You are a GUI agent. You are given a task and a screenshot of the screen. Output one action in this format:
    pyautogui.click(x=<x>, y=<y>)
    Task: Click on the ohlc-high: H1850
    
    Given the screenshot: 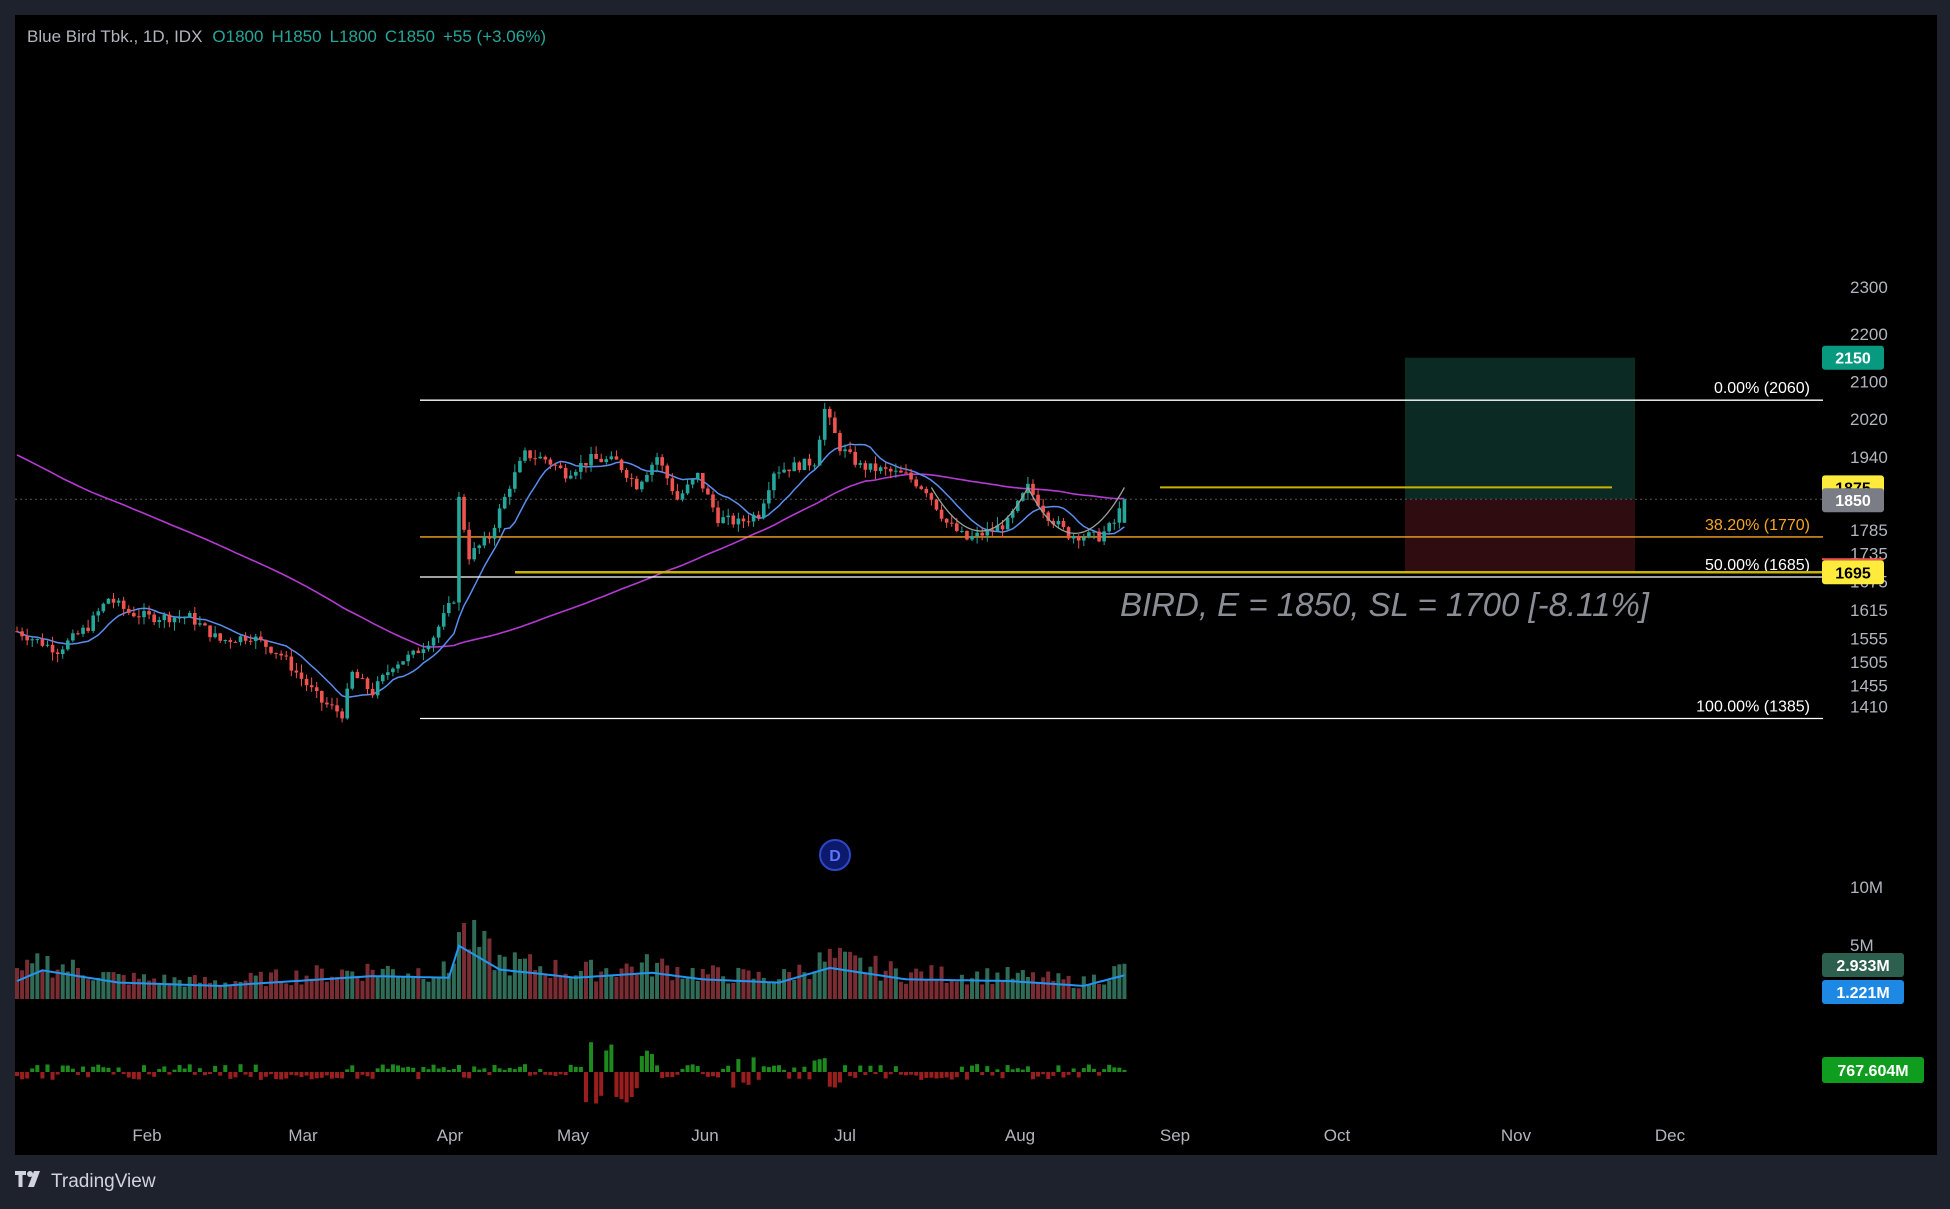 What is the action you would take?
    pyautogui.click(x=296, y=36)
    